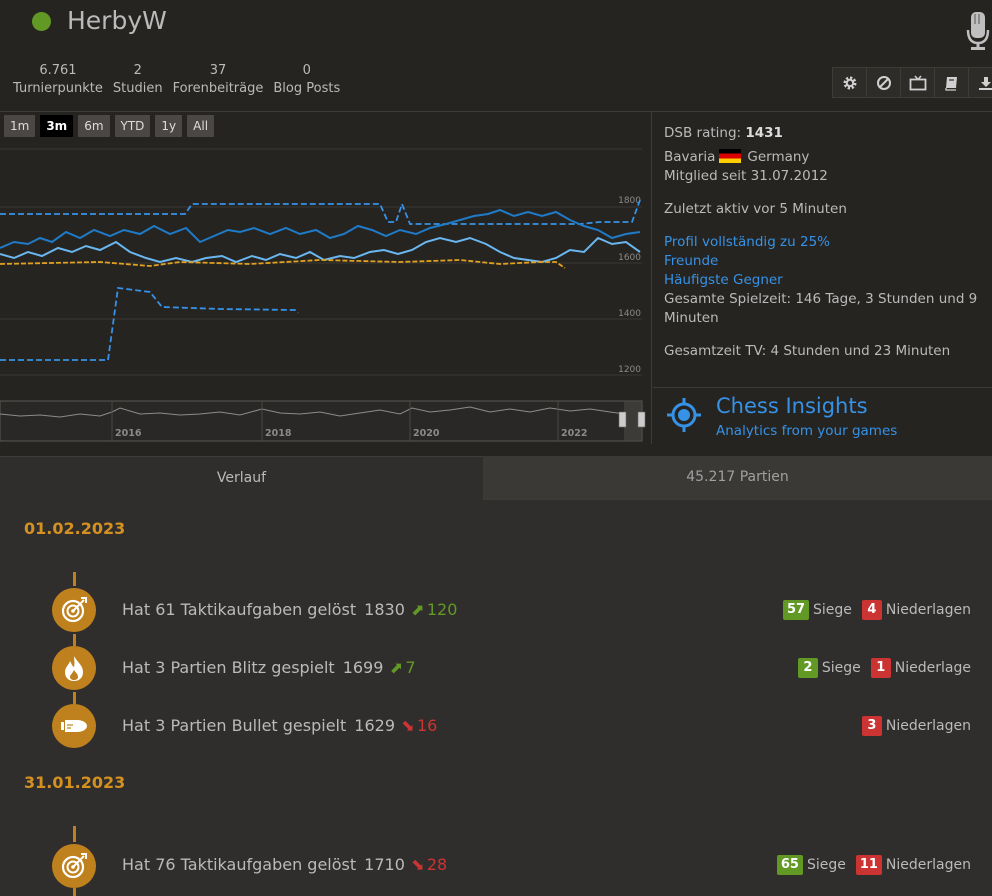  I want to click on activity-results: 65 Siege 11 Niederlagen, so click(873, 865).